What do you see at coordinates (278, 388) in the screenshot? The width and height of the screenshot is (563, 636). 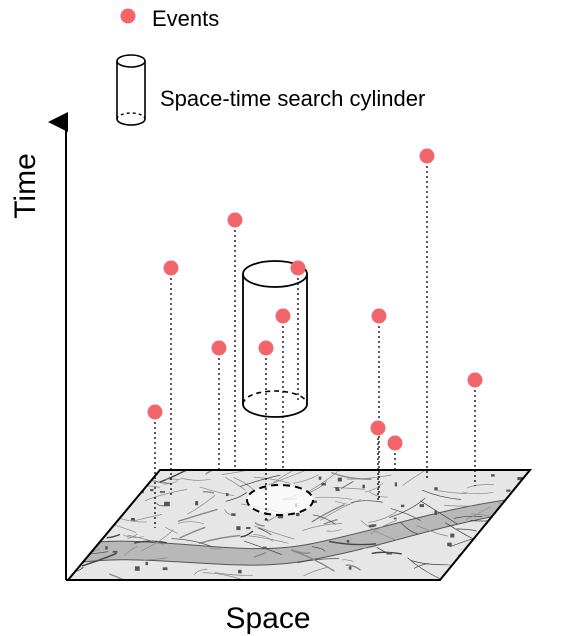 I see `search-cylinder` at bounding box center [278, 388].